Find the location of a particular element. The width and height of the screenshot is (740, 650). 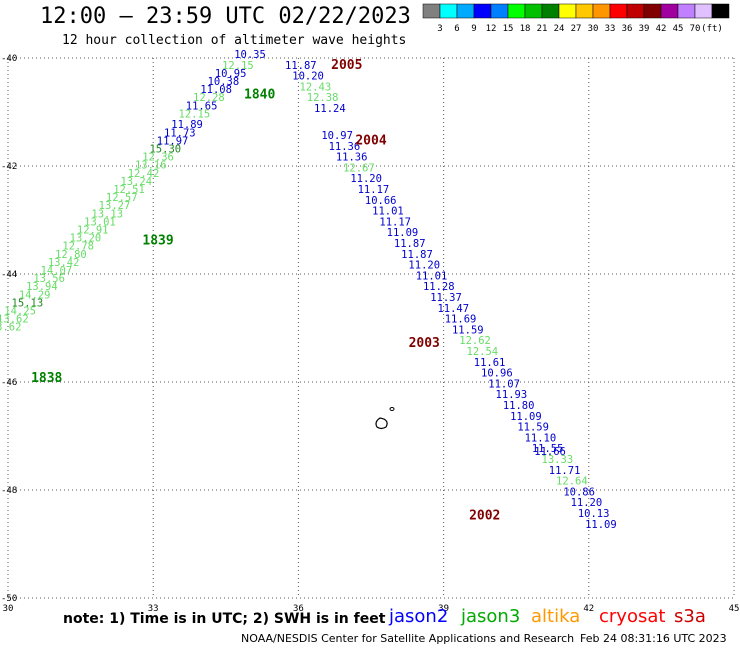

swh-value-label: 10.38 is located at coordinates (224, 82).